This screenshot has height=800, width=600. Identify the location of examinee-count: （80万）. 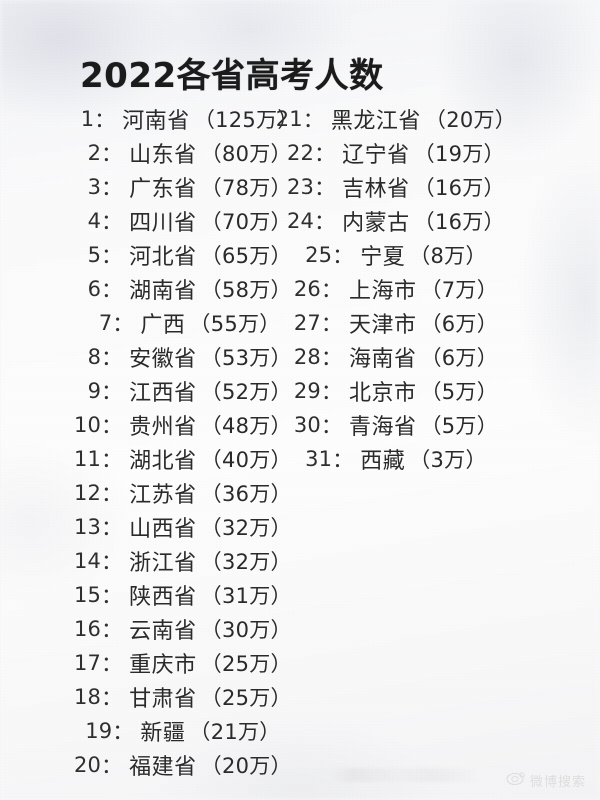
(246, 154).